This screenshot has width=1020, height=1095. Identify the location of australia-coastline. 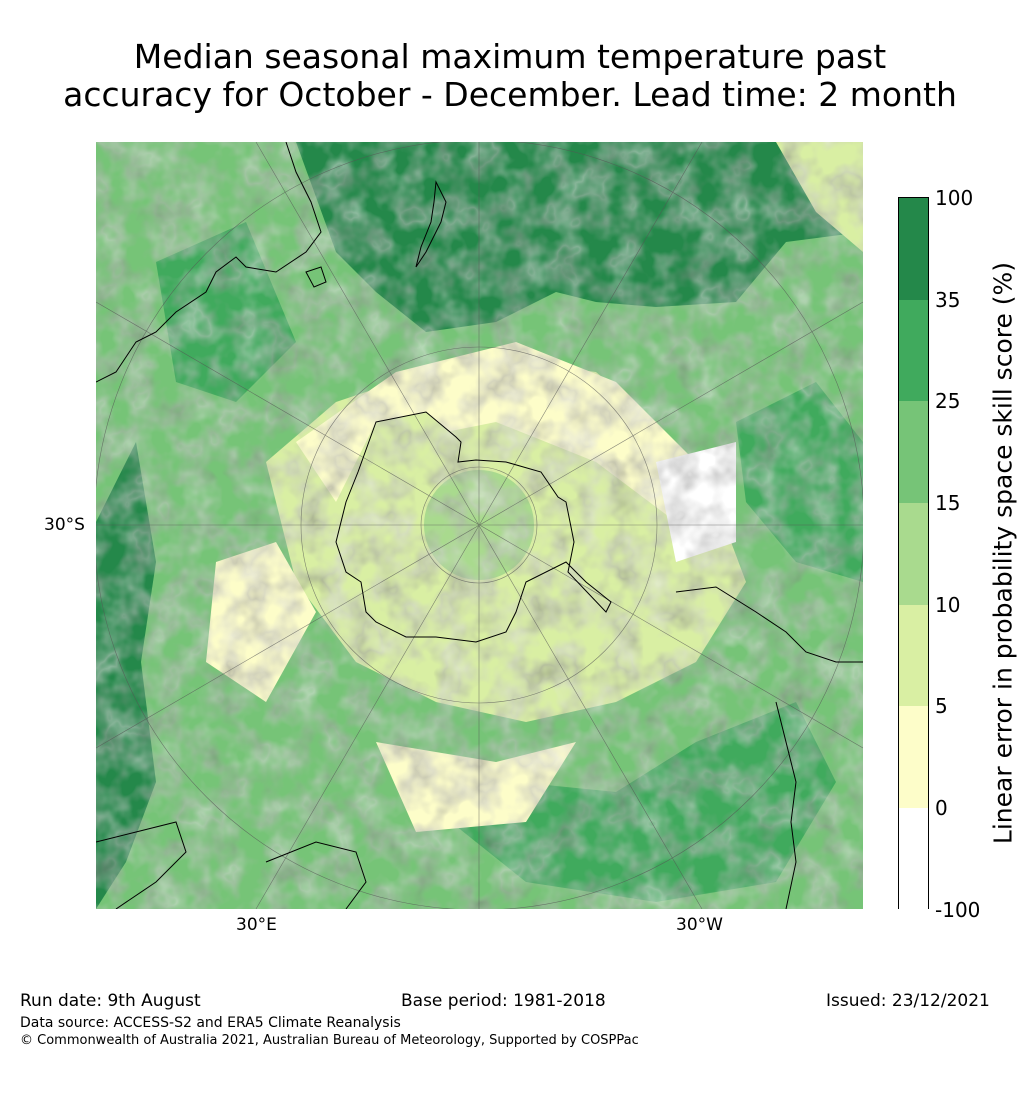
(209, 262).